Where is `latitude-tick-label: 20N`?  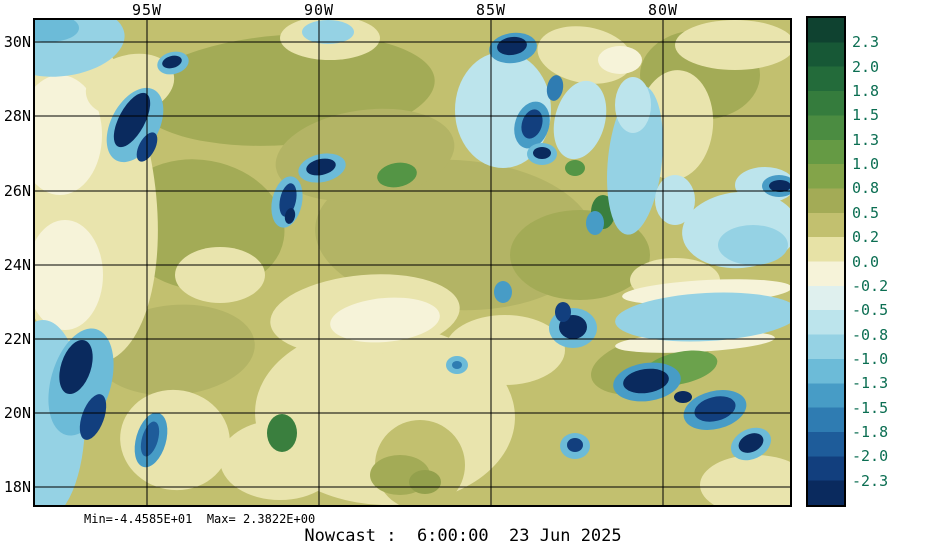
latitude-tick-label: 20N is located at coordinates (17, 413).